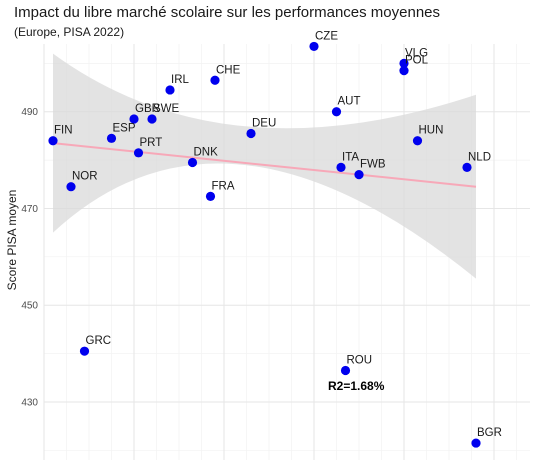 This screenshot has height=462, width=534. Describe the element at coordinates (84, 351) in the screenshot. I see `point-grc` at that location.